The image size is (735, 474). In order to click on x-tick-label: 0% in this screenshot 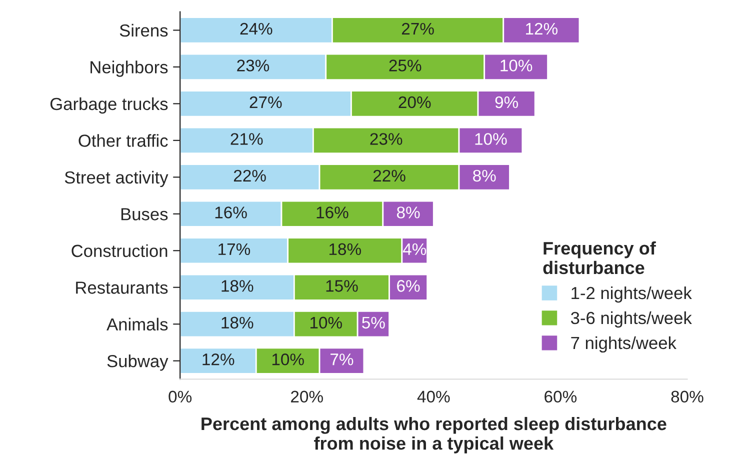, I will do `click(180, 396)`.